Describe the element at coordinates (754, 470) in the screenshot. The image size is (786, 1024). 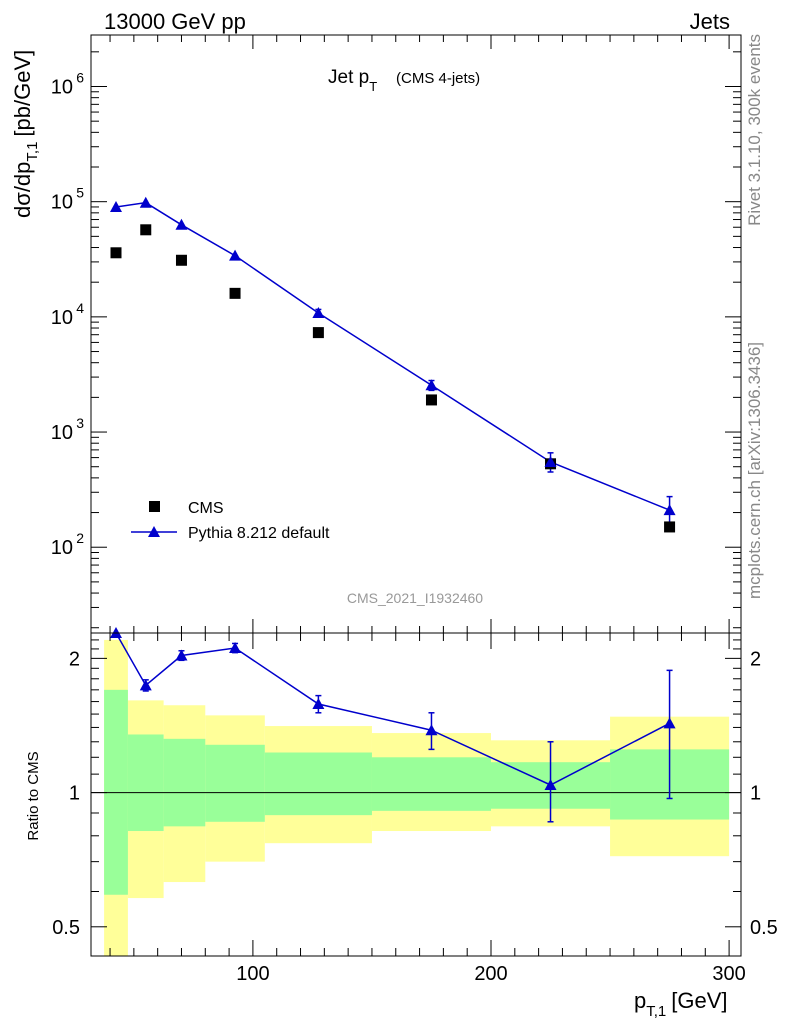
I see `side-text-mcplots: mcplots.cern.ch [arXiv:1306.3436]` at that location.